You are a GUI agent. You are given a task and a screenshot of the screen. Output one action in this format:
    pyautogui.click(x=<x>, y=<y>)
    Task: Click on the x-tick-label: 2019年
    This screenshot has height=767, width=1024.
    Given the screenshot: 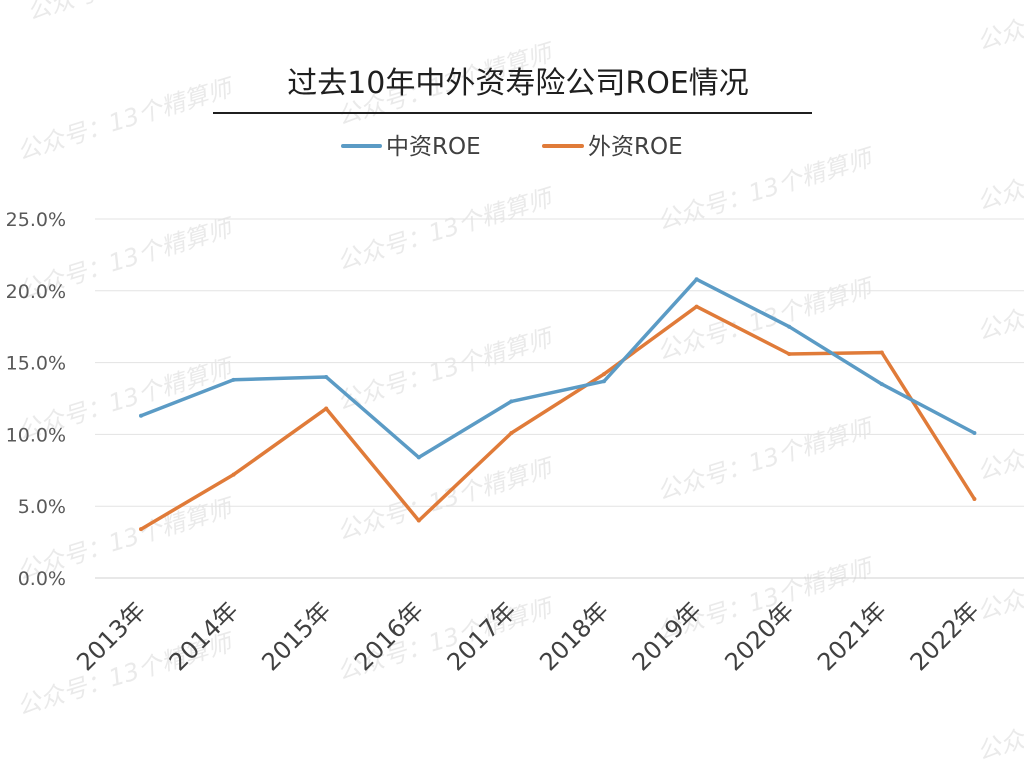 What is the action you would take?
    pyautogui.click(x=667, y=636)
    